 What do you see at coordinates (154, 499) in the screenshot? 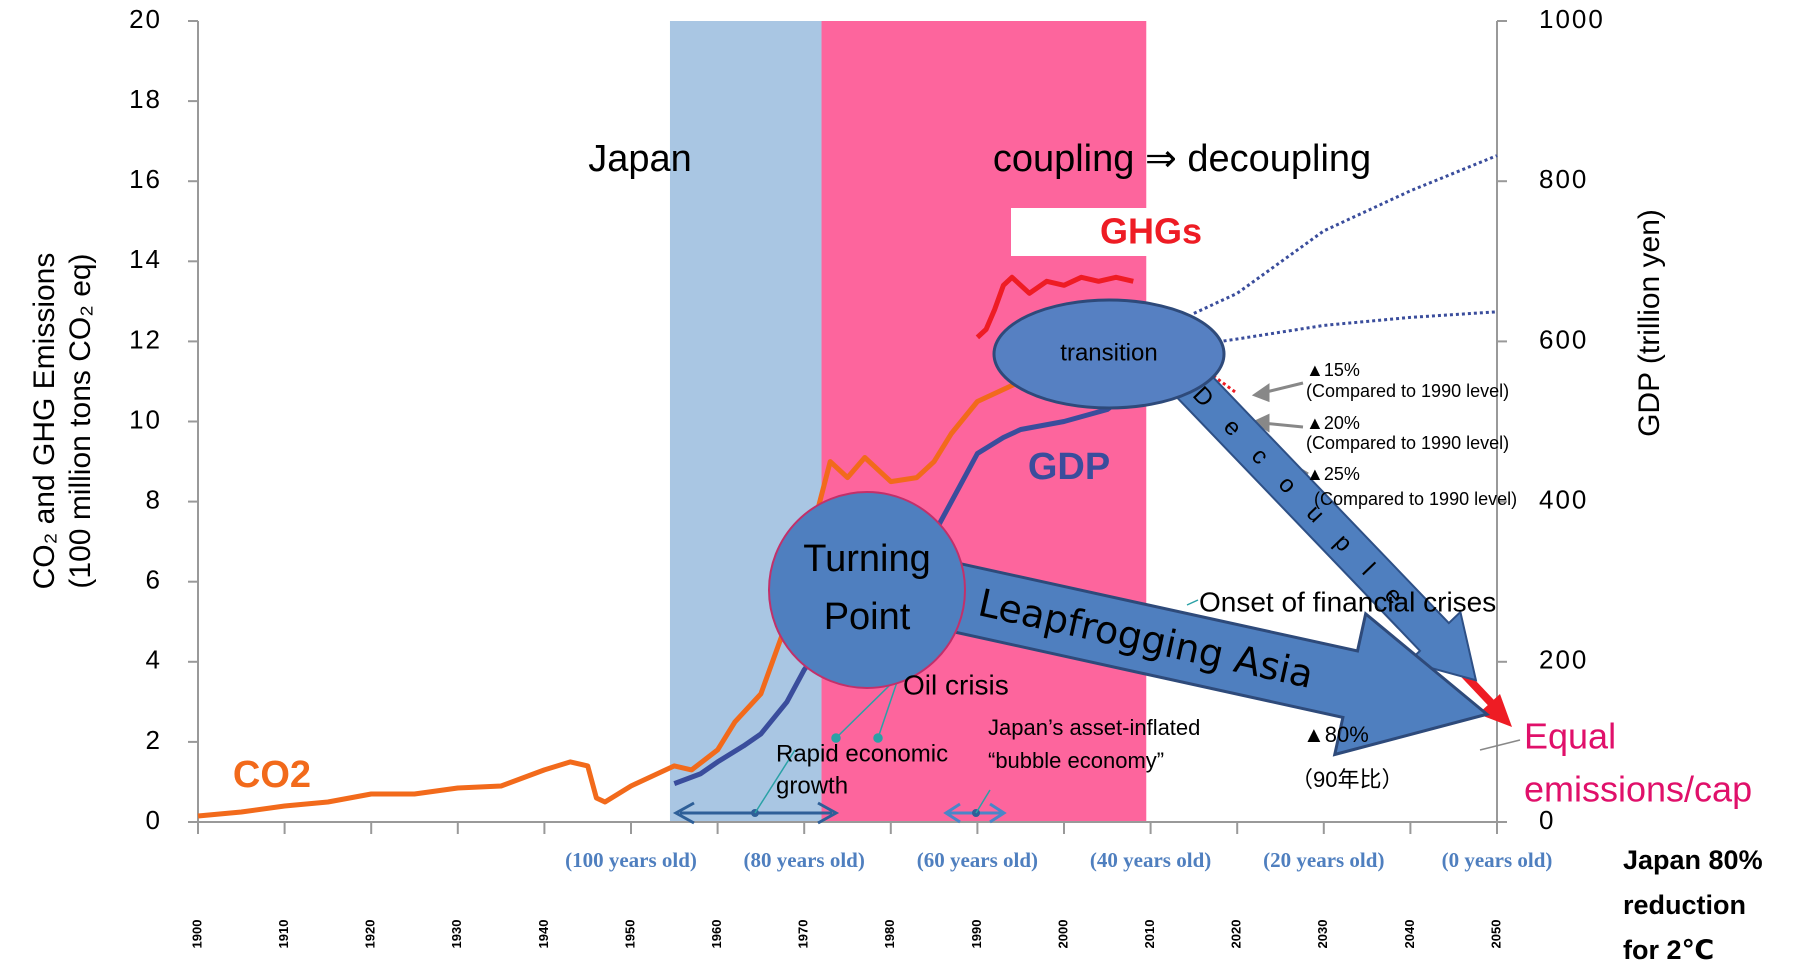
I see `y-tick-label: 8` at bounding box center [154, 499].